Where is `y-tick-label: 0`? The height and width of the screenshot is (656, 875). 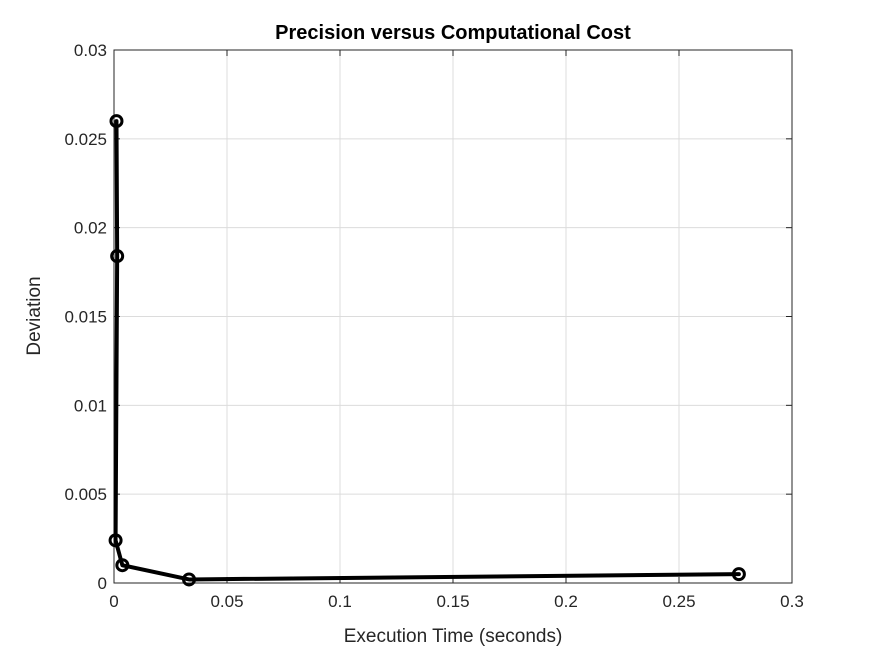
y-tick-label: 0 is located at coordinates (102, 583).